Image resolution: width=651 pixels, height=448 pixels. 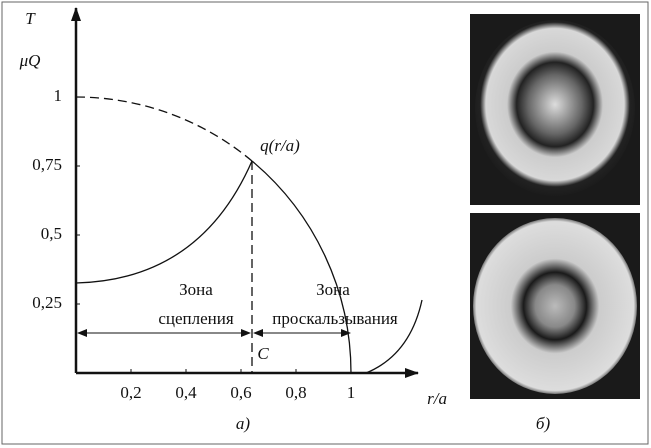 What do you see at coordinates (295, 392) in the screenshot?
I see `x-tick-label: 0,8` at bounding box center [295, 392].